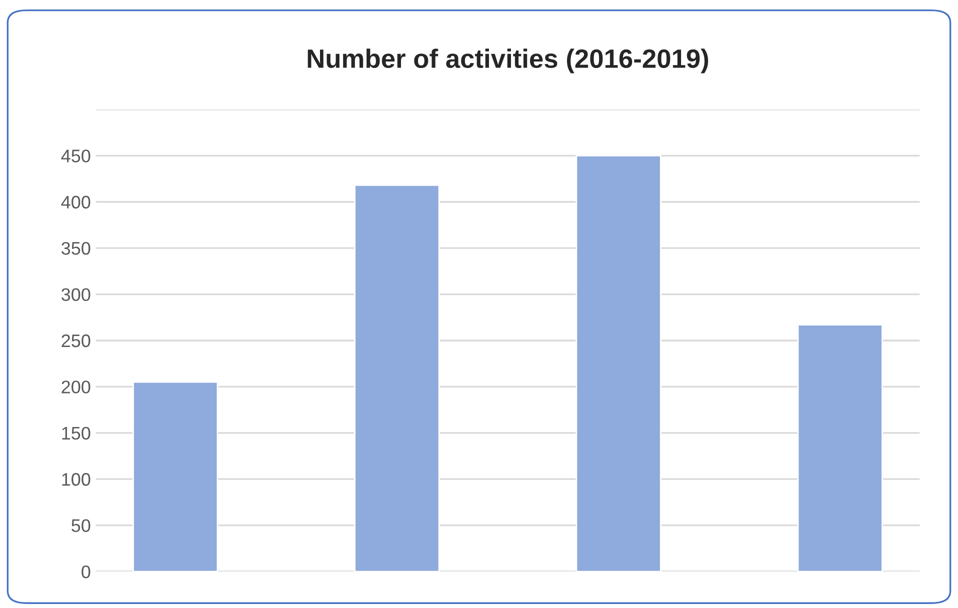 This screenshot has height=608, width=958. I want to click on y-tick-label: 400, so click(75, 202).